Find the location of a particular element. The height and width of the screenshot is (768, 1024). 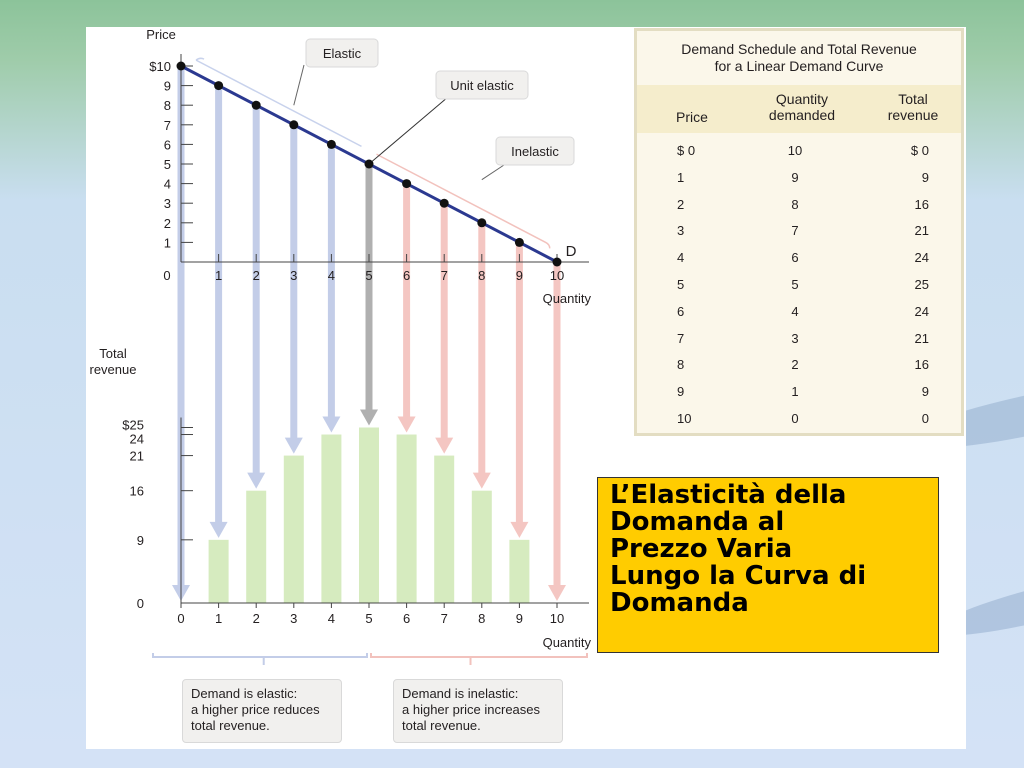

quantity-tick-label-bottom: 7 is located at coordinates (444, 618).